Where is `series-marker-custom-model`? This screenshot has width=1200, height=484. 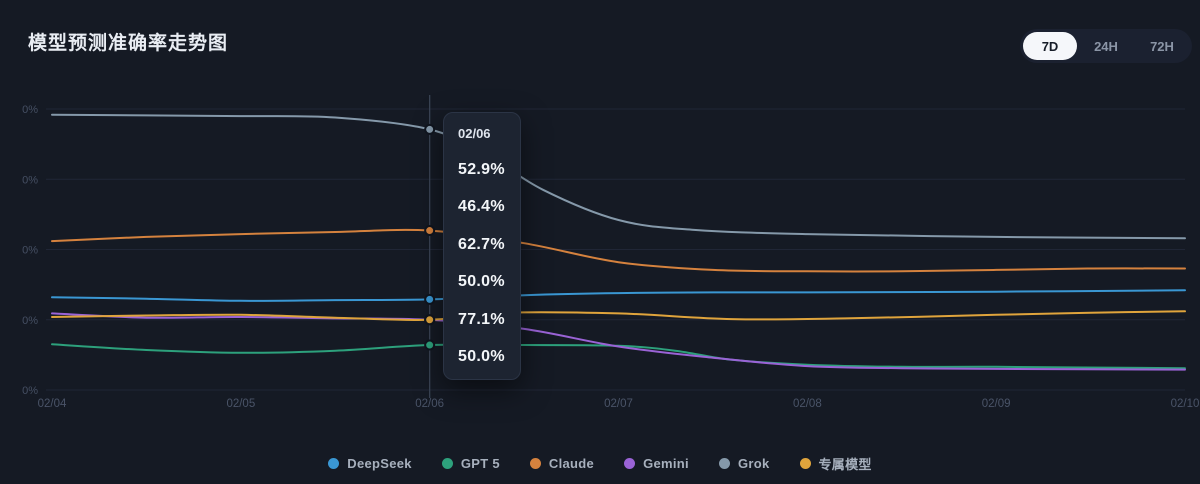
series-marker-custom-model is located at coordinates (430, 320).